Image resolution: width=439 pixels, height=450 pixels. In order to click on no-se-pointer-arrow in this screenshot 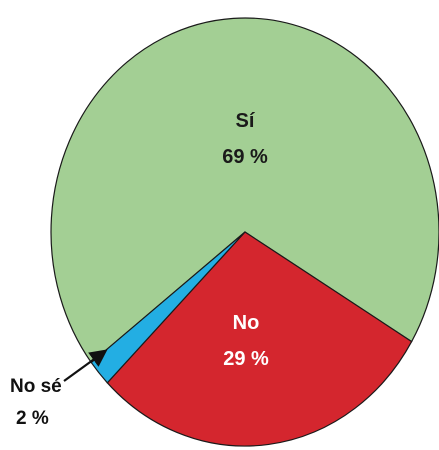, I will do `click(85, 365)`.